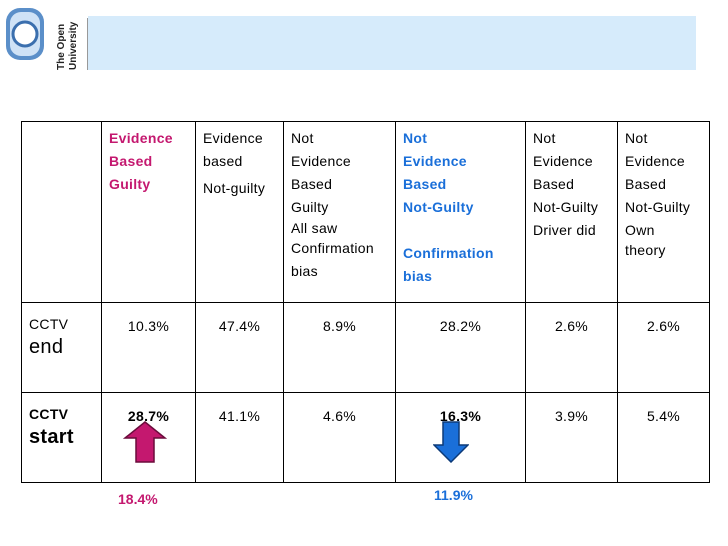 This screenshot has width=728, height=546. I want to click on row-label-cctv-start: CCTV start, so click(61, 437).